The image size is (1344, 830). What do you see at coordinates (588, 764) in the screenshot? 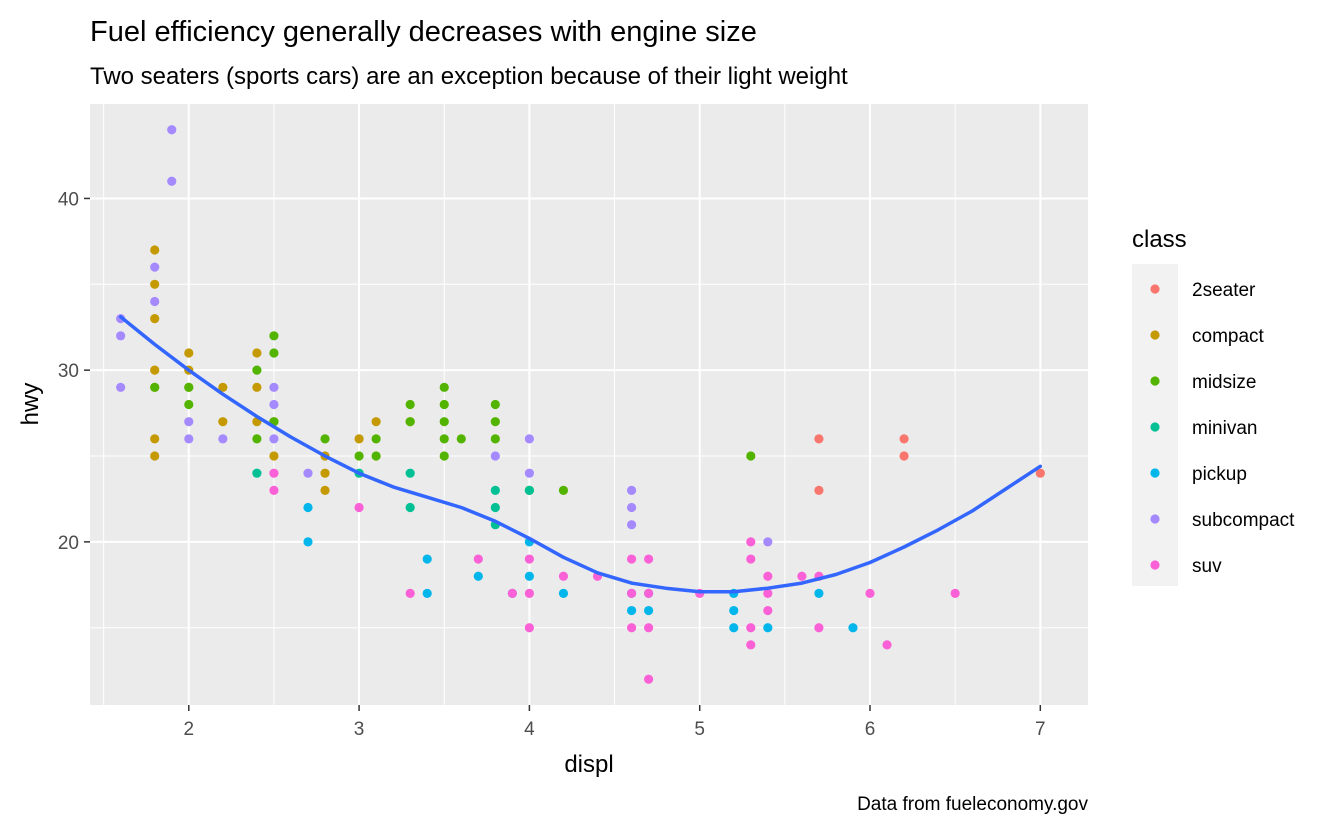
I see `x-axis-title: displ` at bounding box center [588, 764].